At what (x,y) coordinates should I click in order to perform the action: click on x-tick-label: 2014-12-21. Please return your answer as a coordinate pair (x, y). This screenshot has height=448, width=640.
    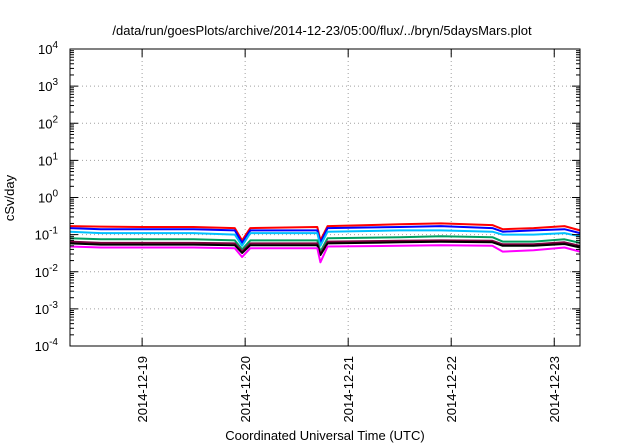
    Looking at the image, I should click on (348, 389).